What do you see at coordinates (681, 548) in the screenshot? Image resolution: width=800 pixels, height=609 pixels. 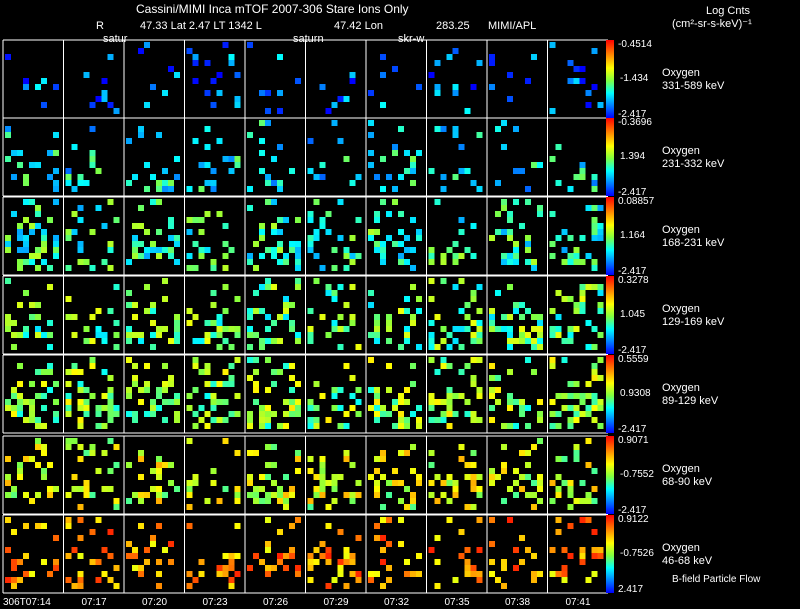 I see `species-label: Oxygen` at bounding box center [681, 548].